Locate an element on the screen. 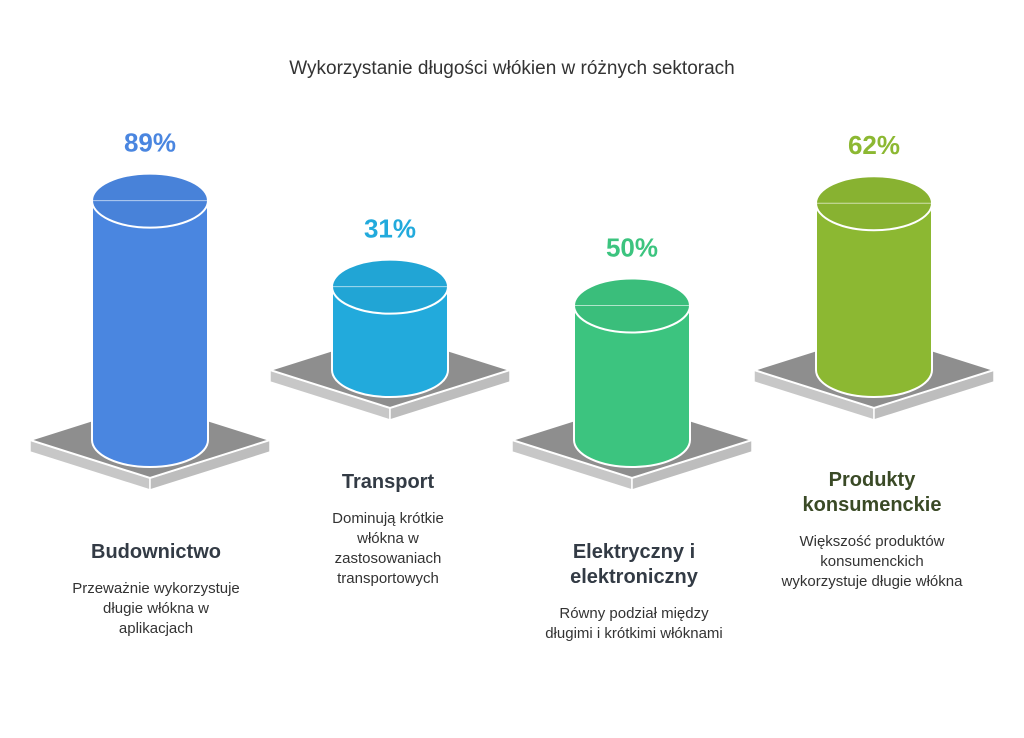 Image resolution: width=1024 pixels, height=738 pixels. bar-0: 89% is located at coordinates (150, 310).